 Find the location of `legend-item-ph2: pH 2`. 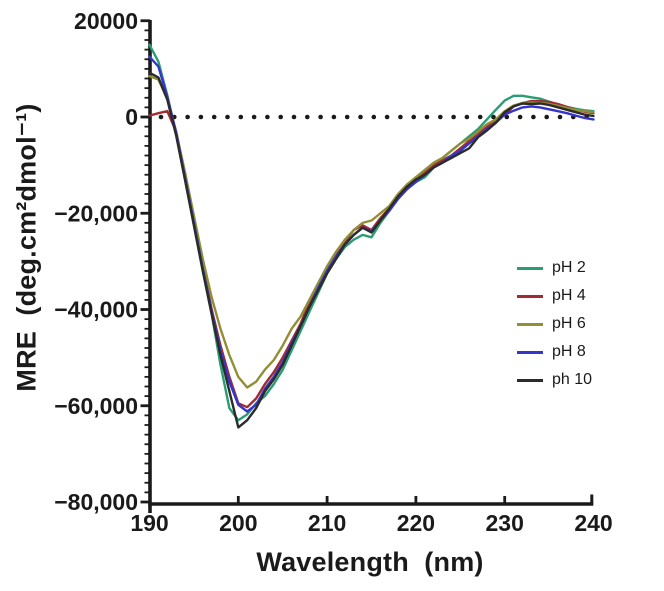

legend-item-ph2: pH 2 is located at coordinates (554, 268).